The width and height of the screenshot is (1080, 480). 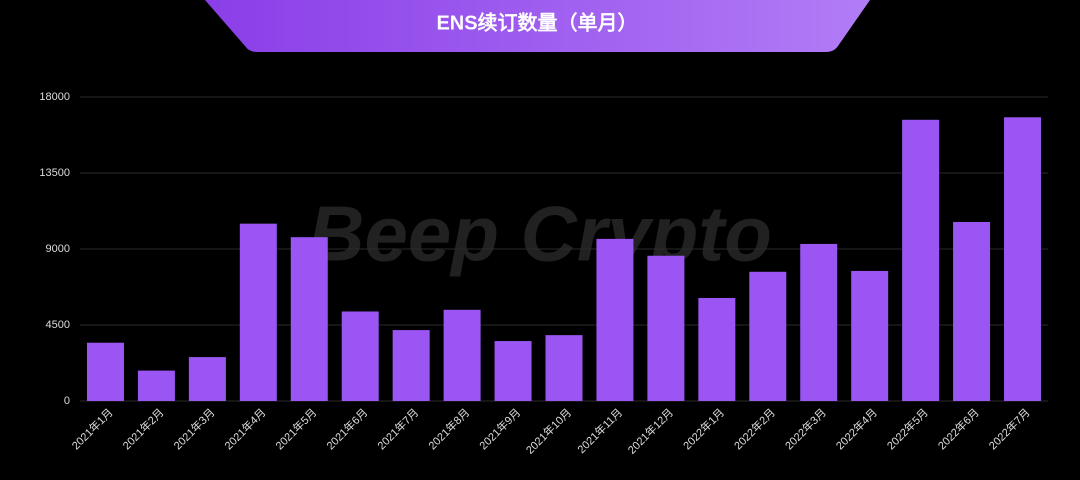 What do you see at coordinates (805, 428) in the screenshot?
I see `x-tick-label: 2022年3月` at bounding box center [805, 428].